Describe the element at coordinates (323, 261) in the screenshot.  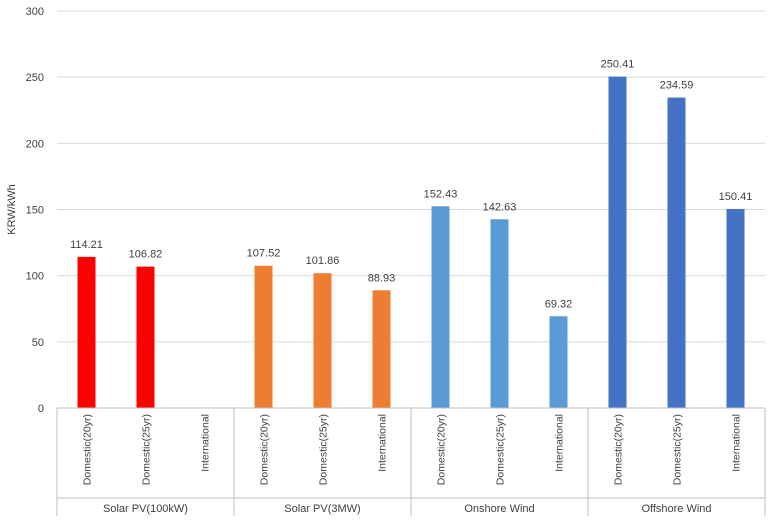
I see `data-label: 101.86` at that location.